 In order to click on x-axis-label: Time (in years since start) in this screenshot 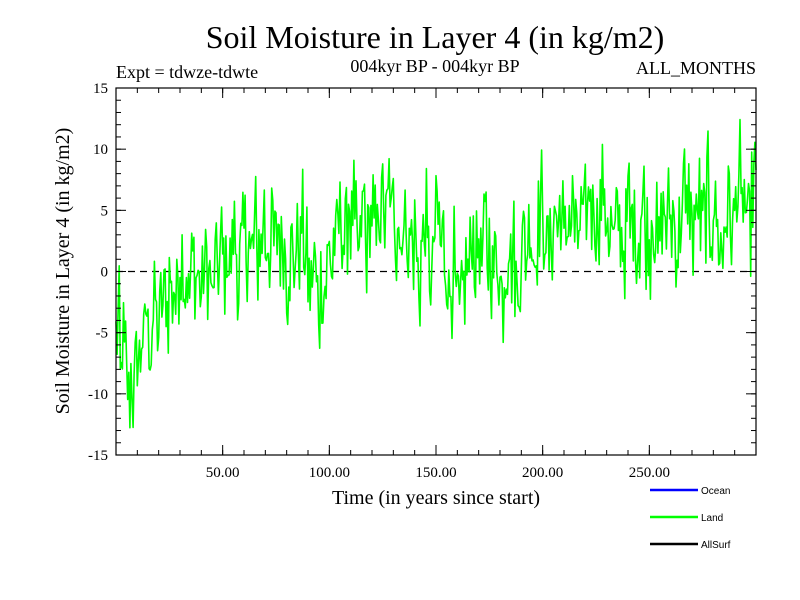, I will do `click(436, 498)`.